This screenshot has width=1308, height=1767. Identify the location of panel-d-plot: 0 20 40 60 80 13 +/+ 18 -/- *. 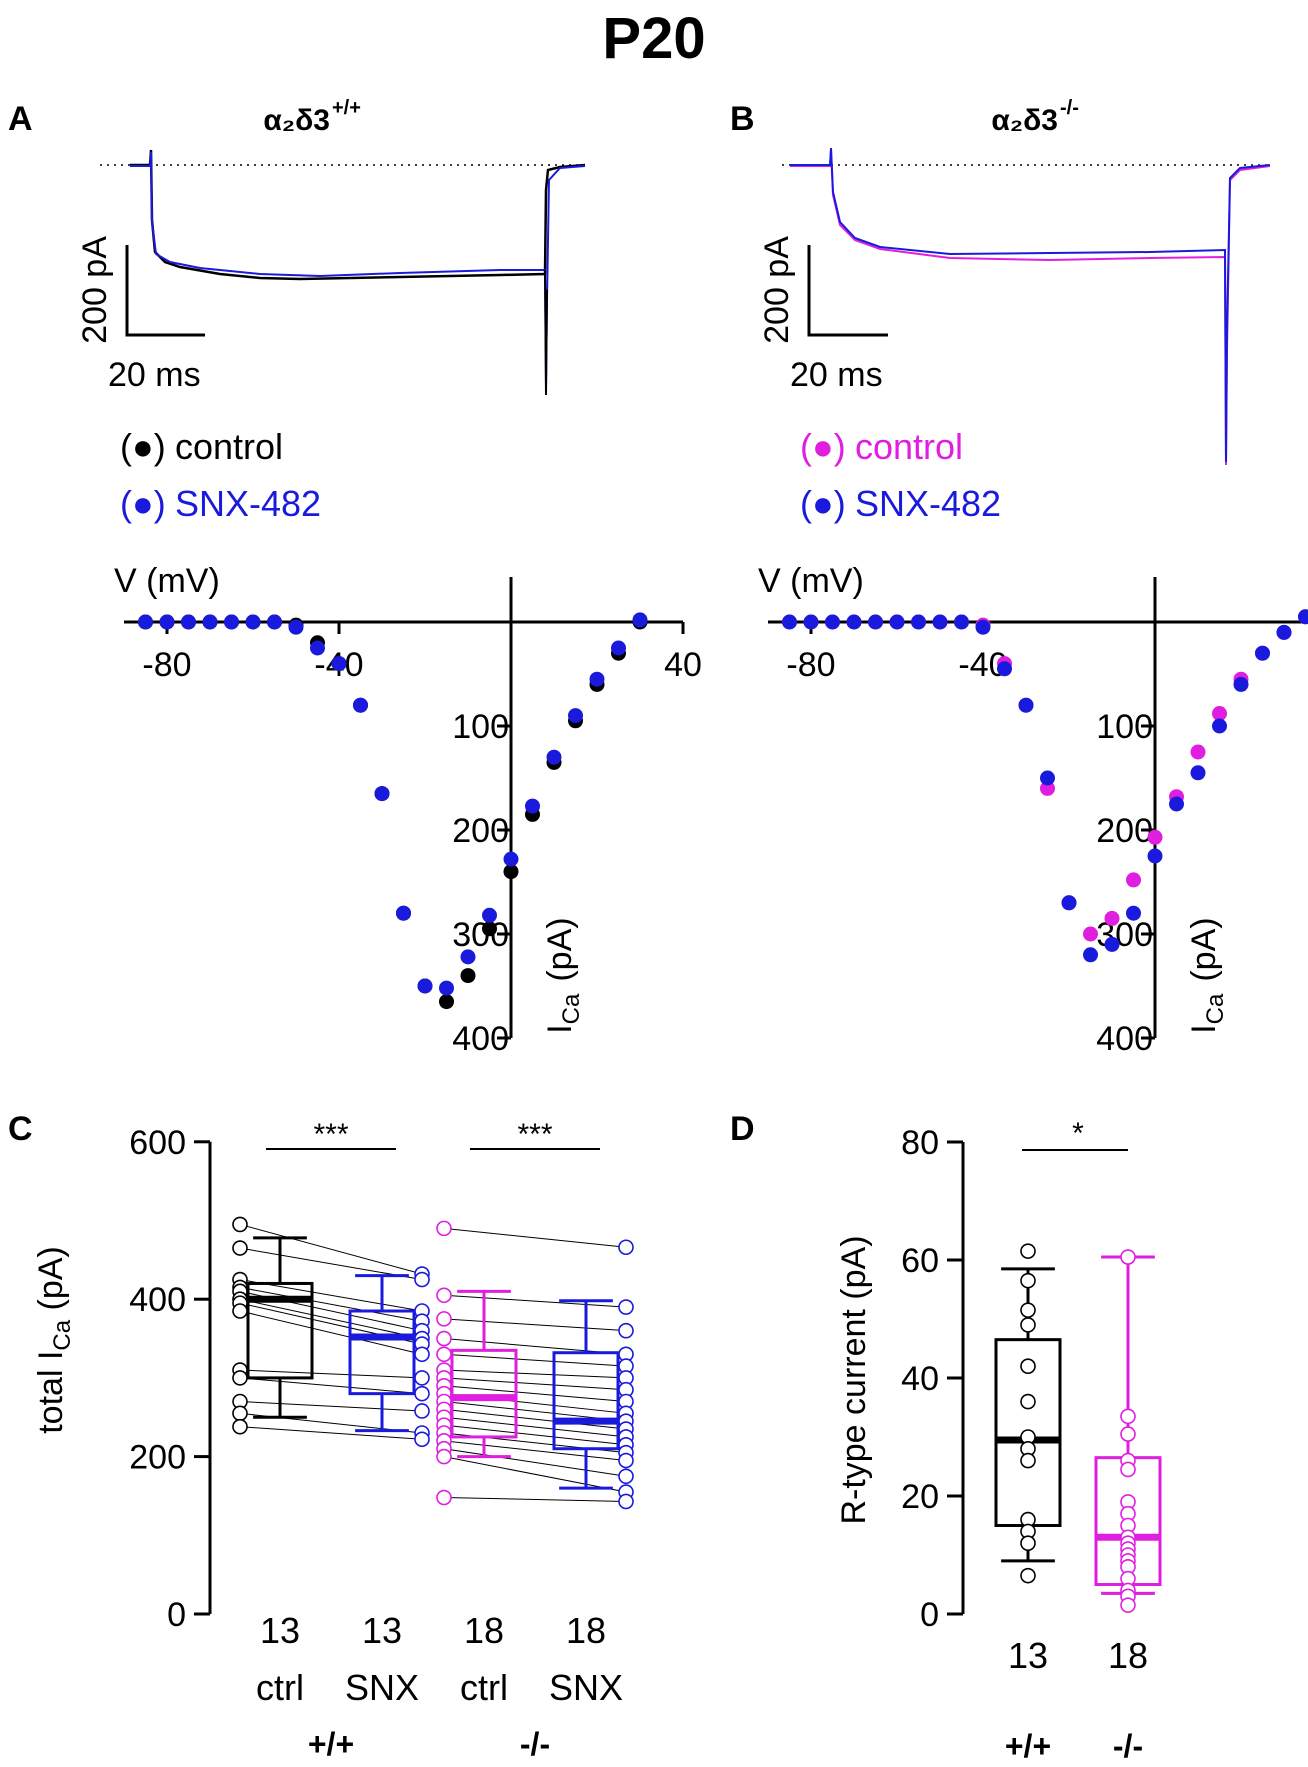
(1031, 1440).